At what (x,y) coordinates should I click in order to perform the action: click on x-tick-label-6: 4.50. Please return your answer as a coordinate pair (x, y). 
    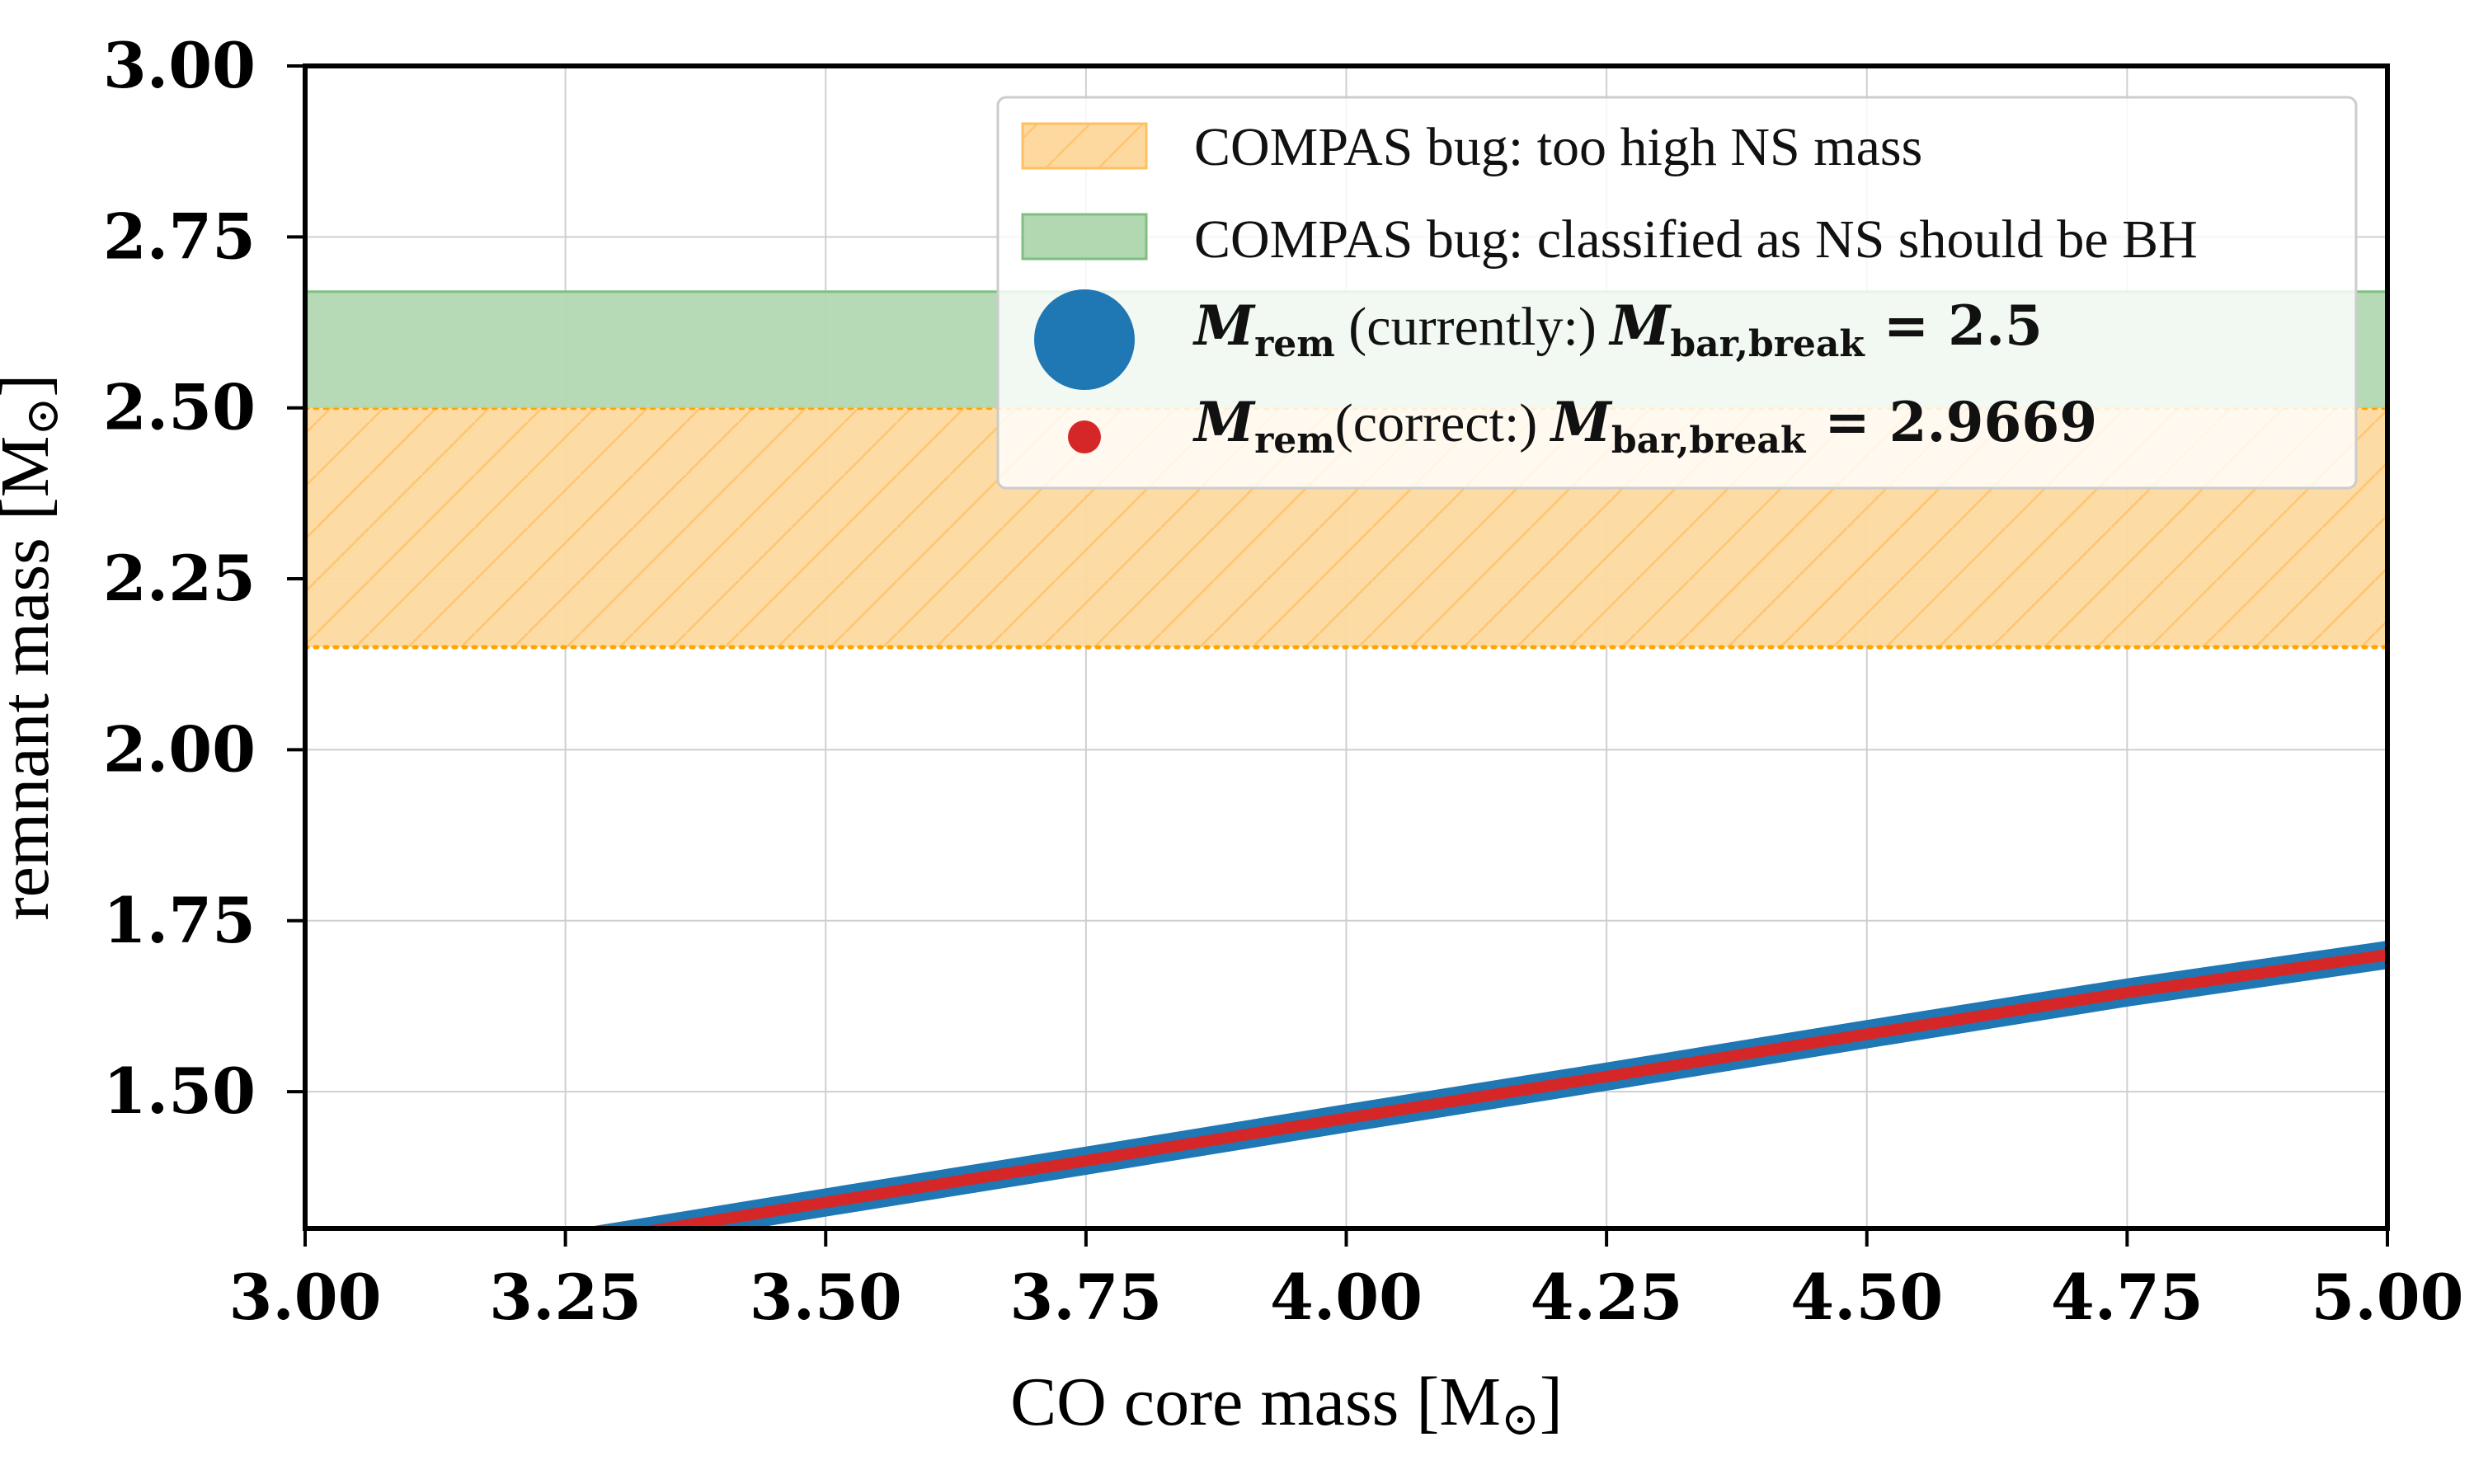
    Looking at the image, I should click on (1866, 1297).